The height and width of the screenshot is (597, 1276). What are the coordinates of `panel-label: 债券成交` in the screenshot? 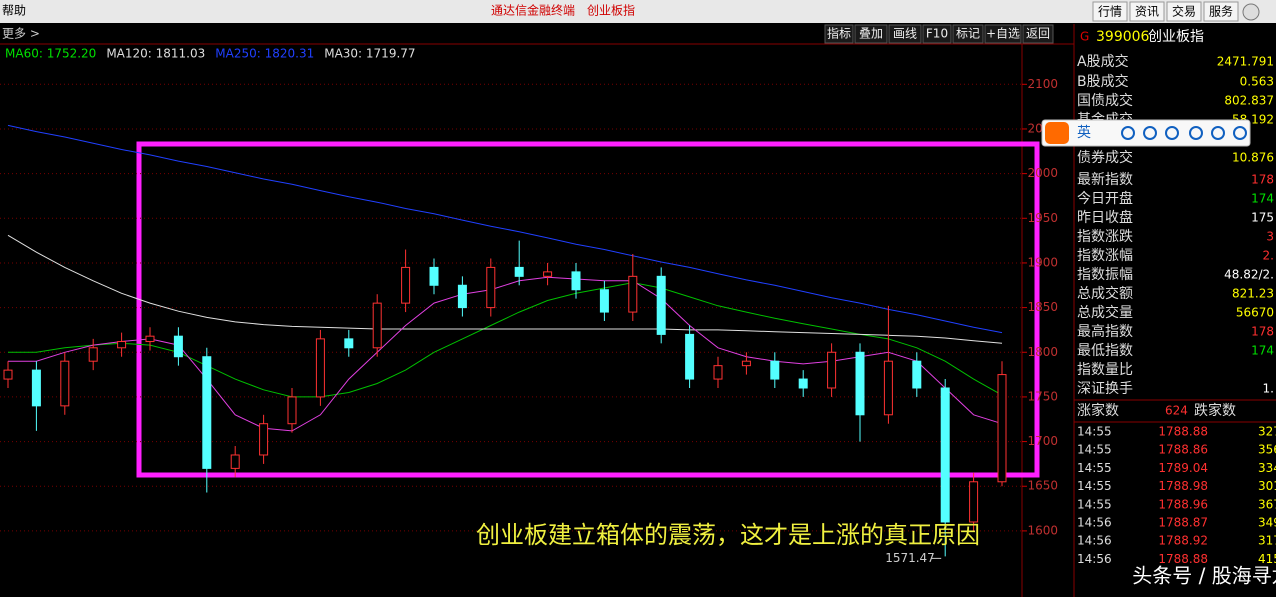 It's located at (1105, 157).